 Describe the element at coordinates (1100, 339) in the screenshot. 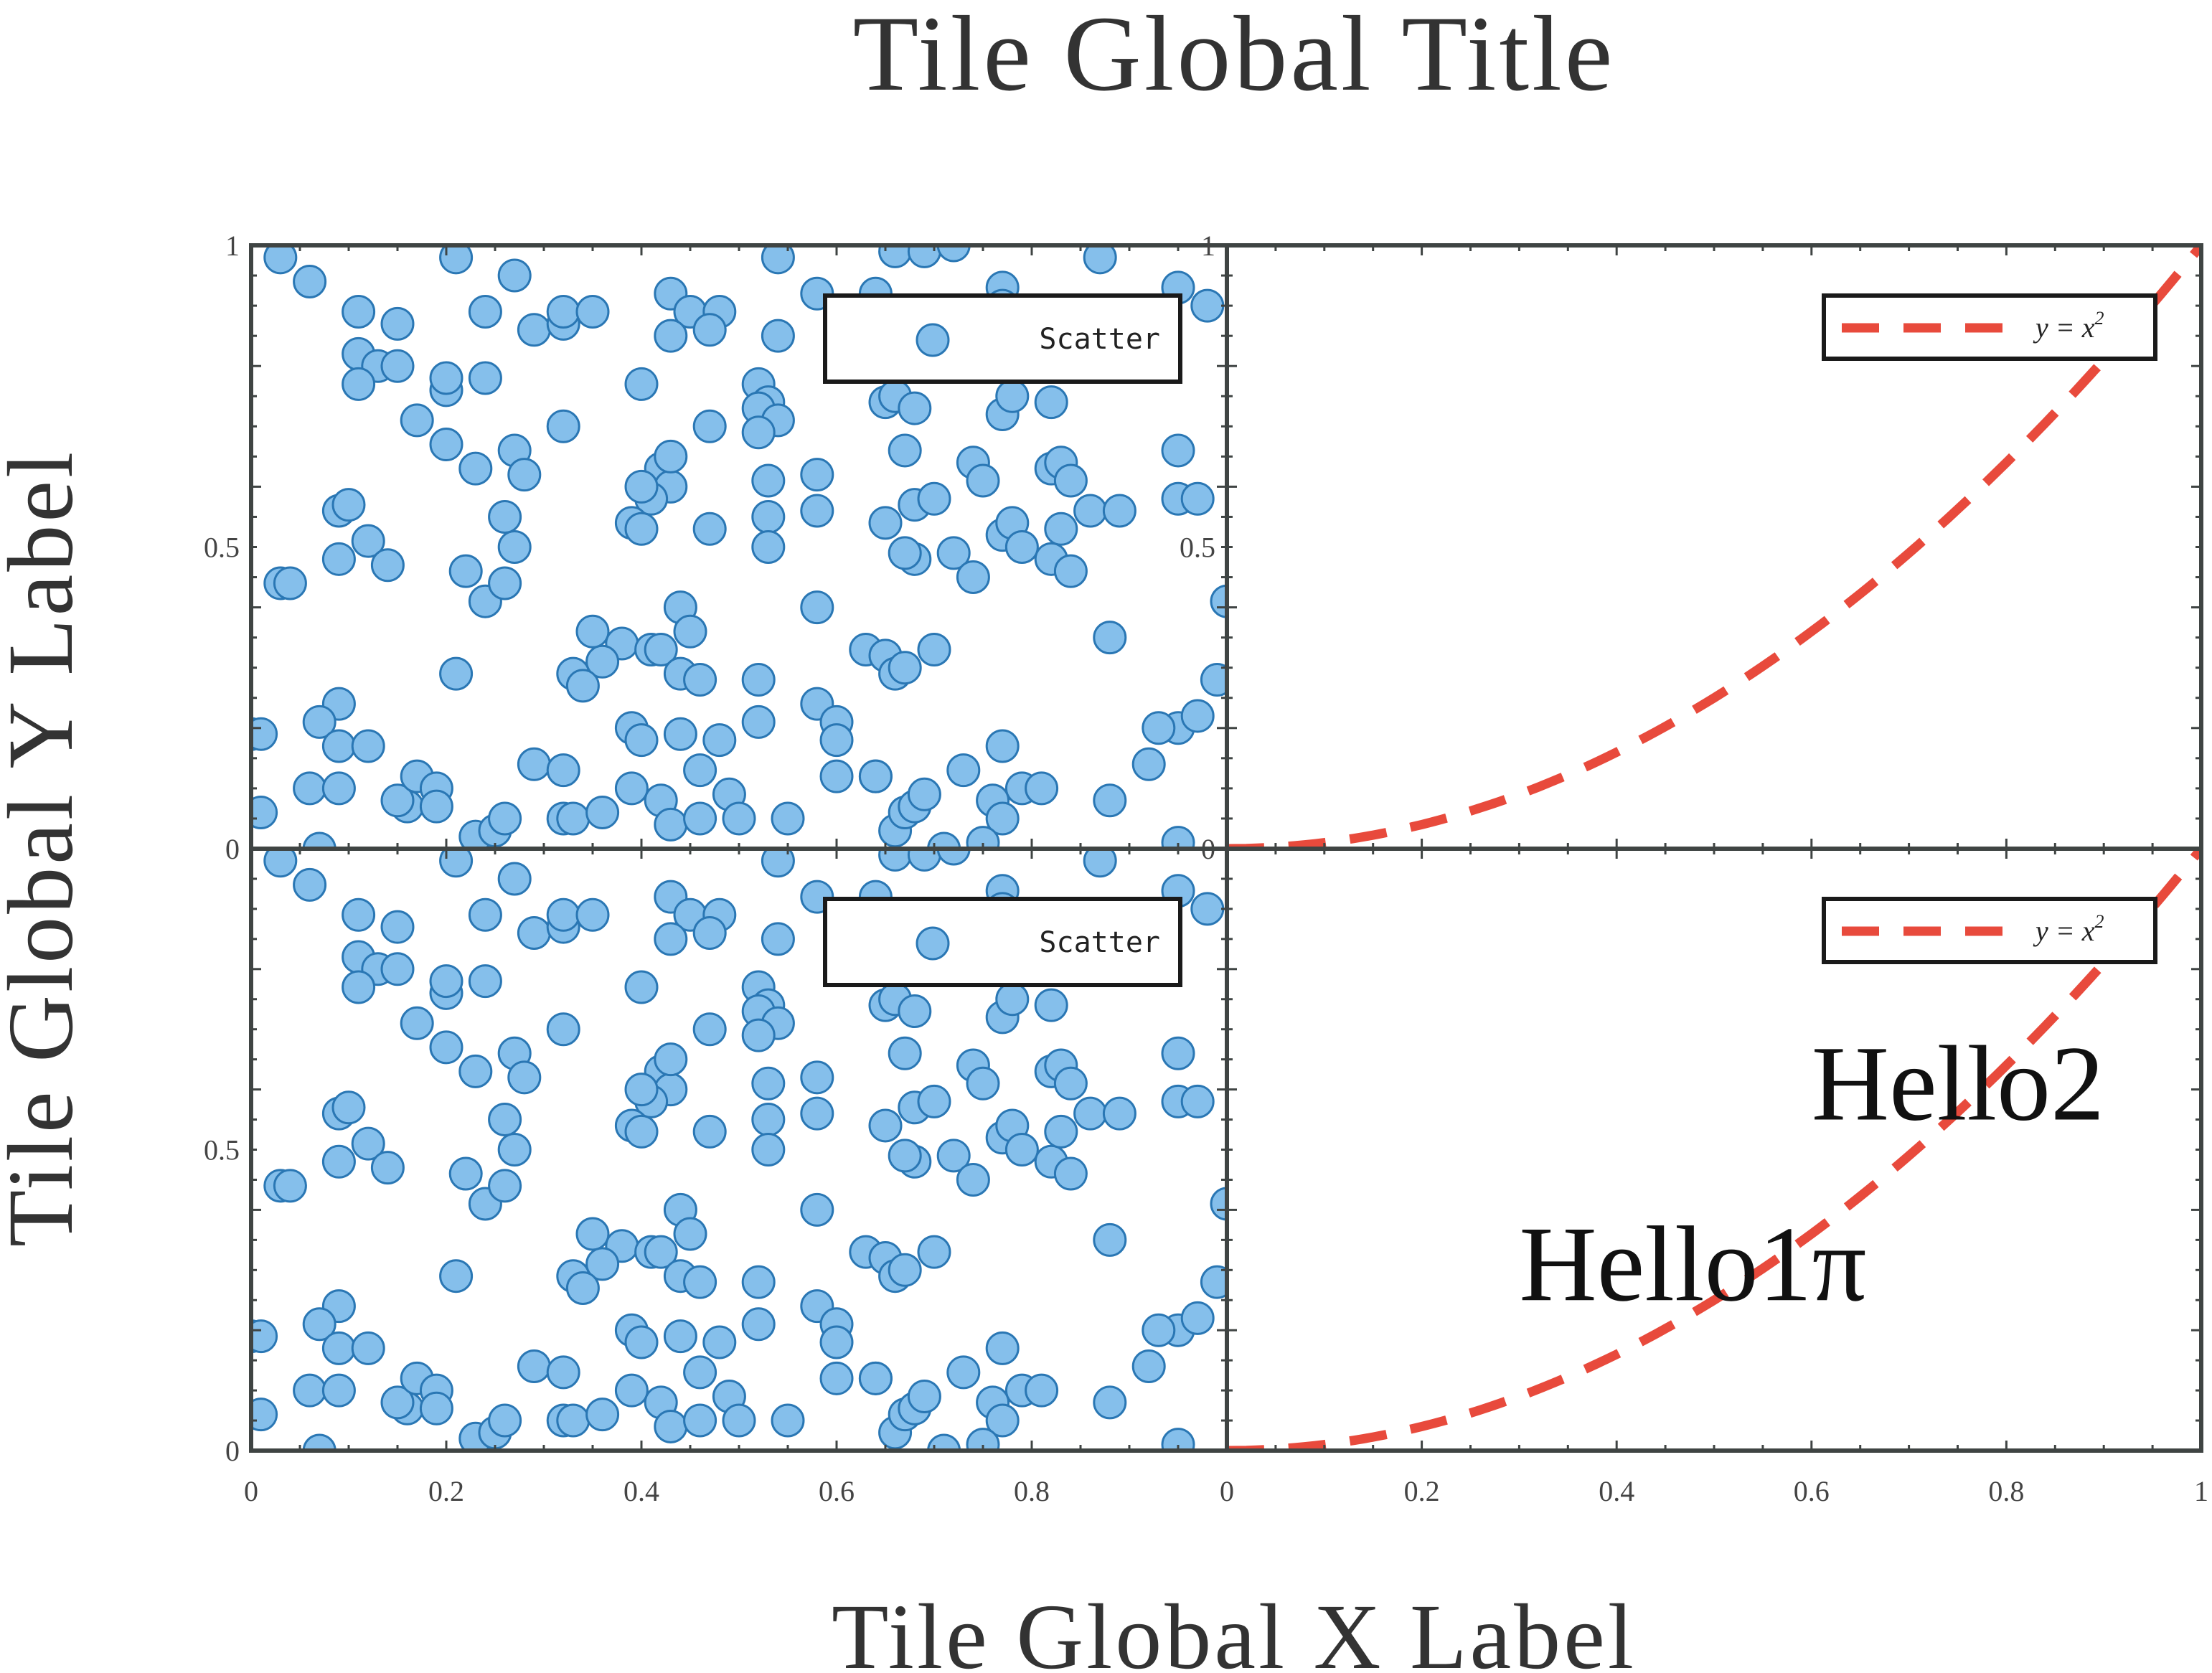

I see `legend-label: Scatter` at that location.